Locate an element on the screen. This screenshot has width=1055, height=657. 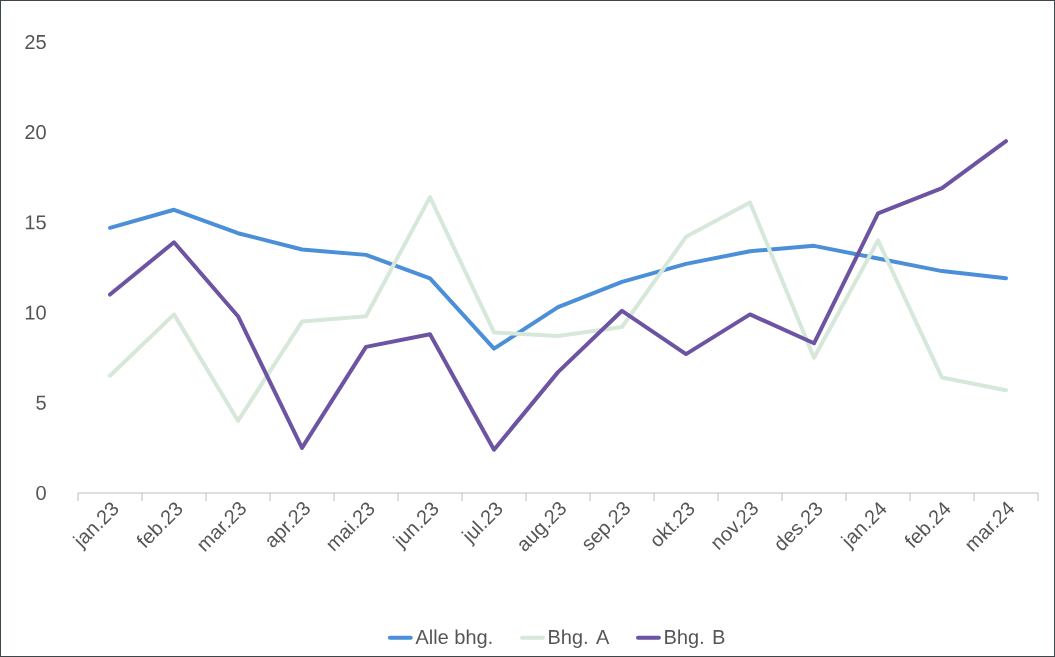
y-tick-label: 5 is located at coordinates (41, 402).